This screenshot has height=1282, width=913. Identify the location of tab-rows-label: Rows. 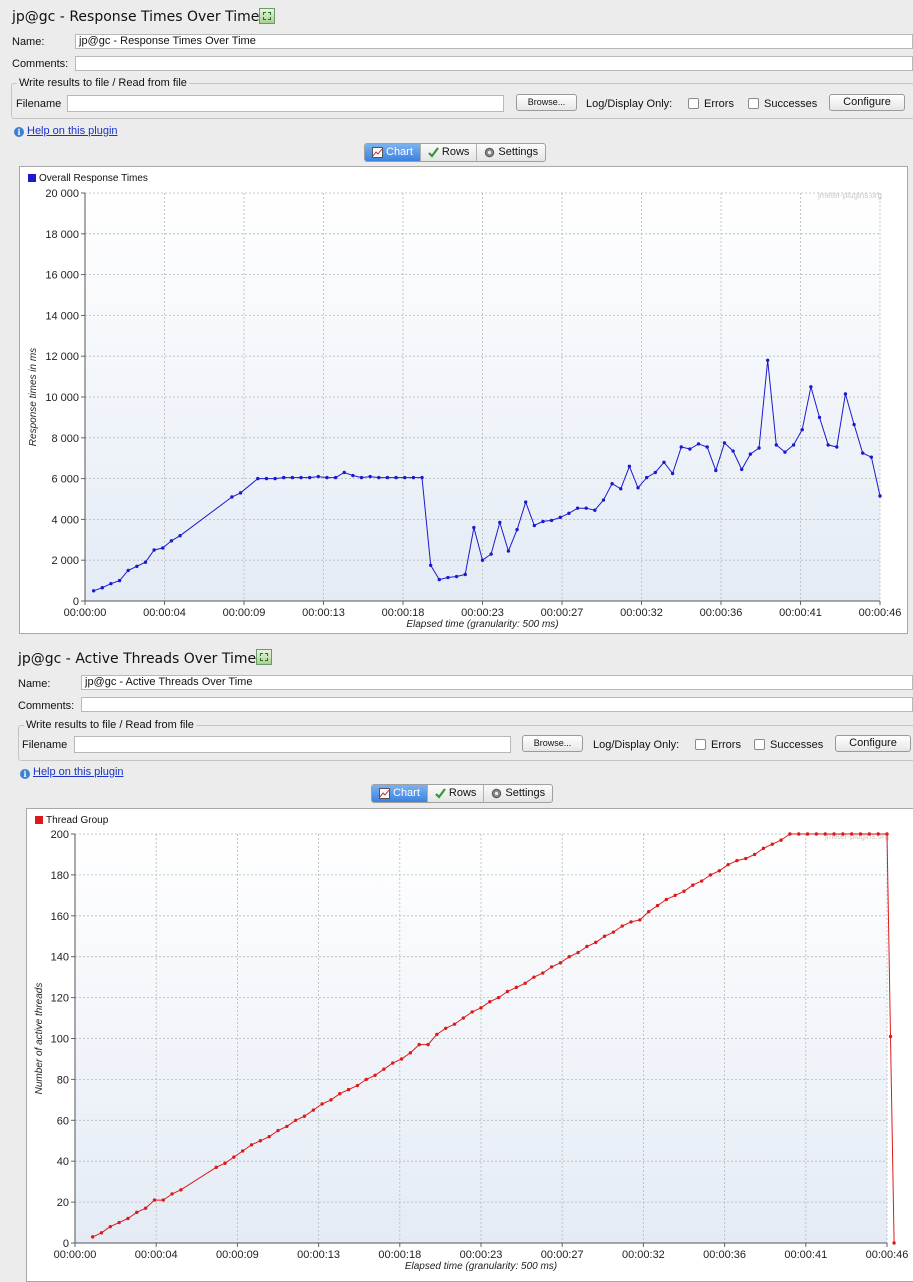
(462, 793).